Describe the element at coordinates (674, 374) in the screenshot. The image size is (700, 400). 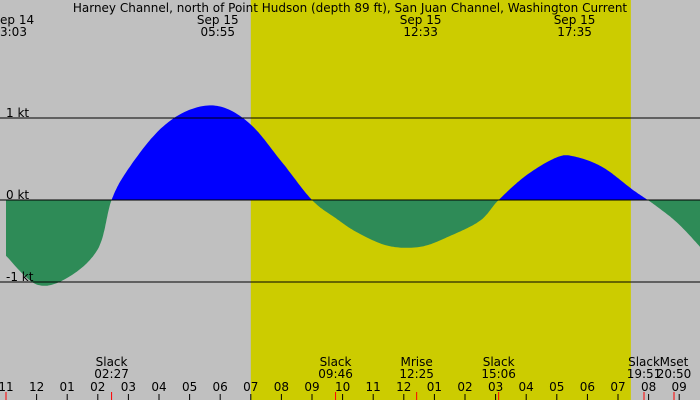
I see `event-time-label: 20:50` at that location.